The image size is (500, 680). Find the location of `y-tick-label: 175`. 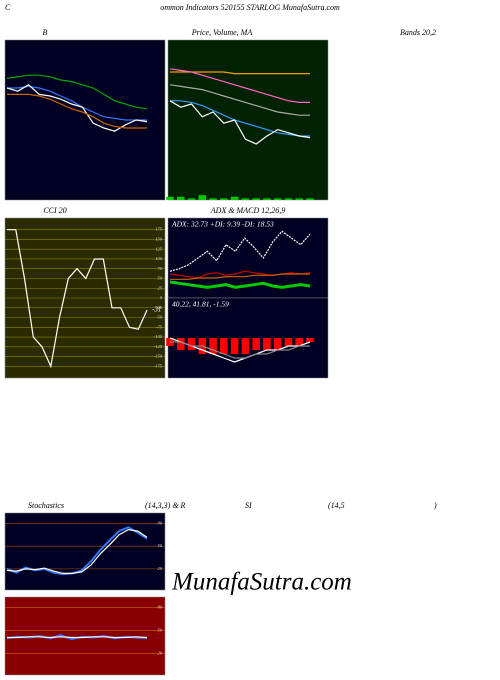

y-tick-label: 175 is located at coordinates (159, 229).